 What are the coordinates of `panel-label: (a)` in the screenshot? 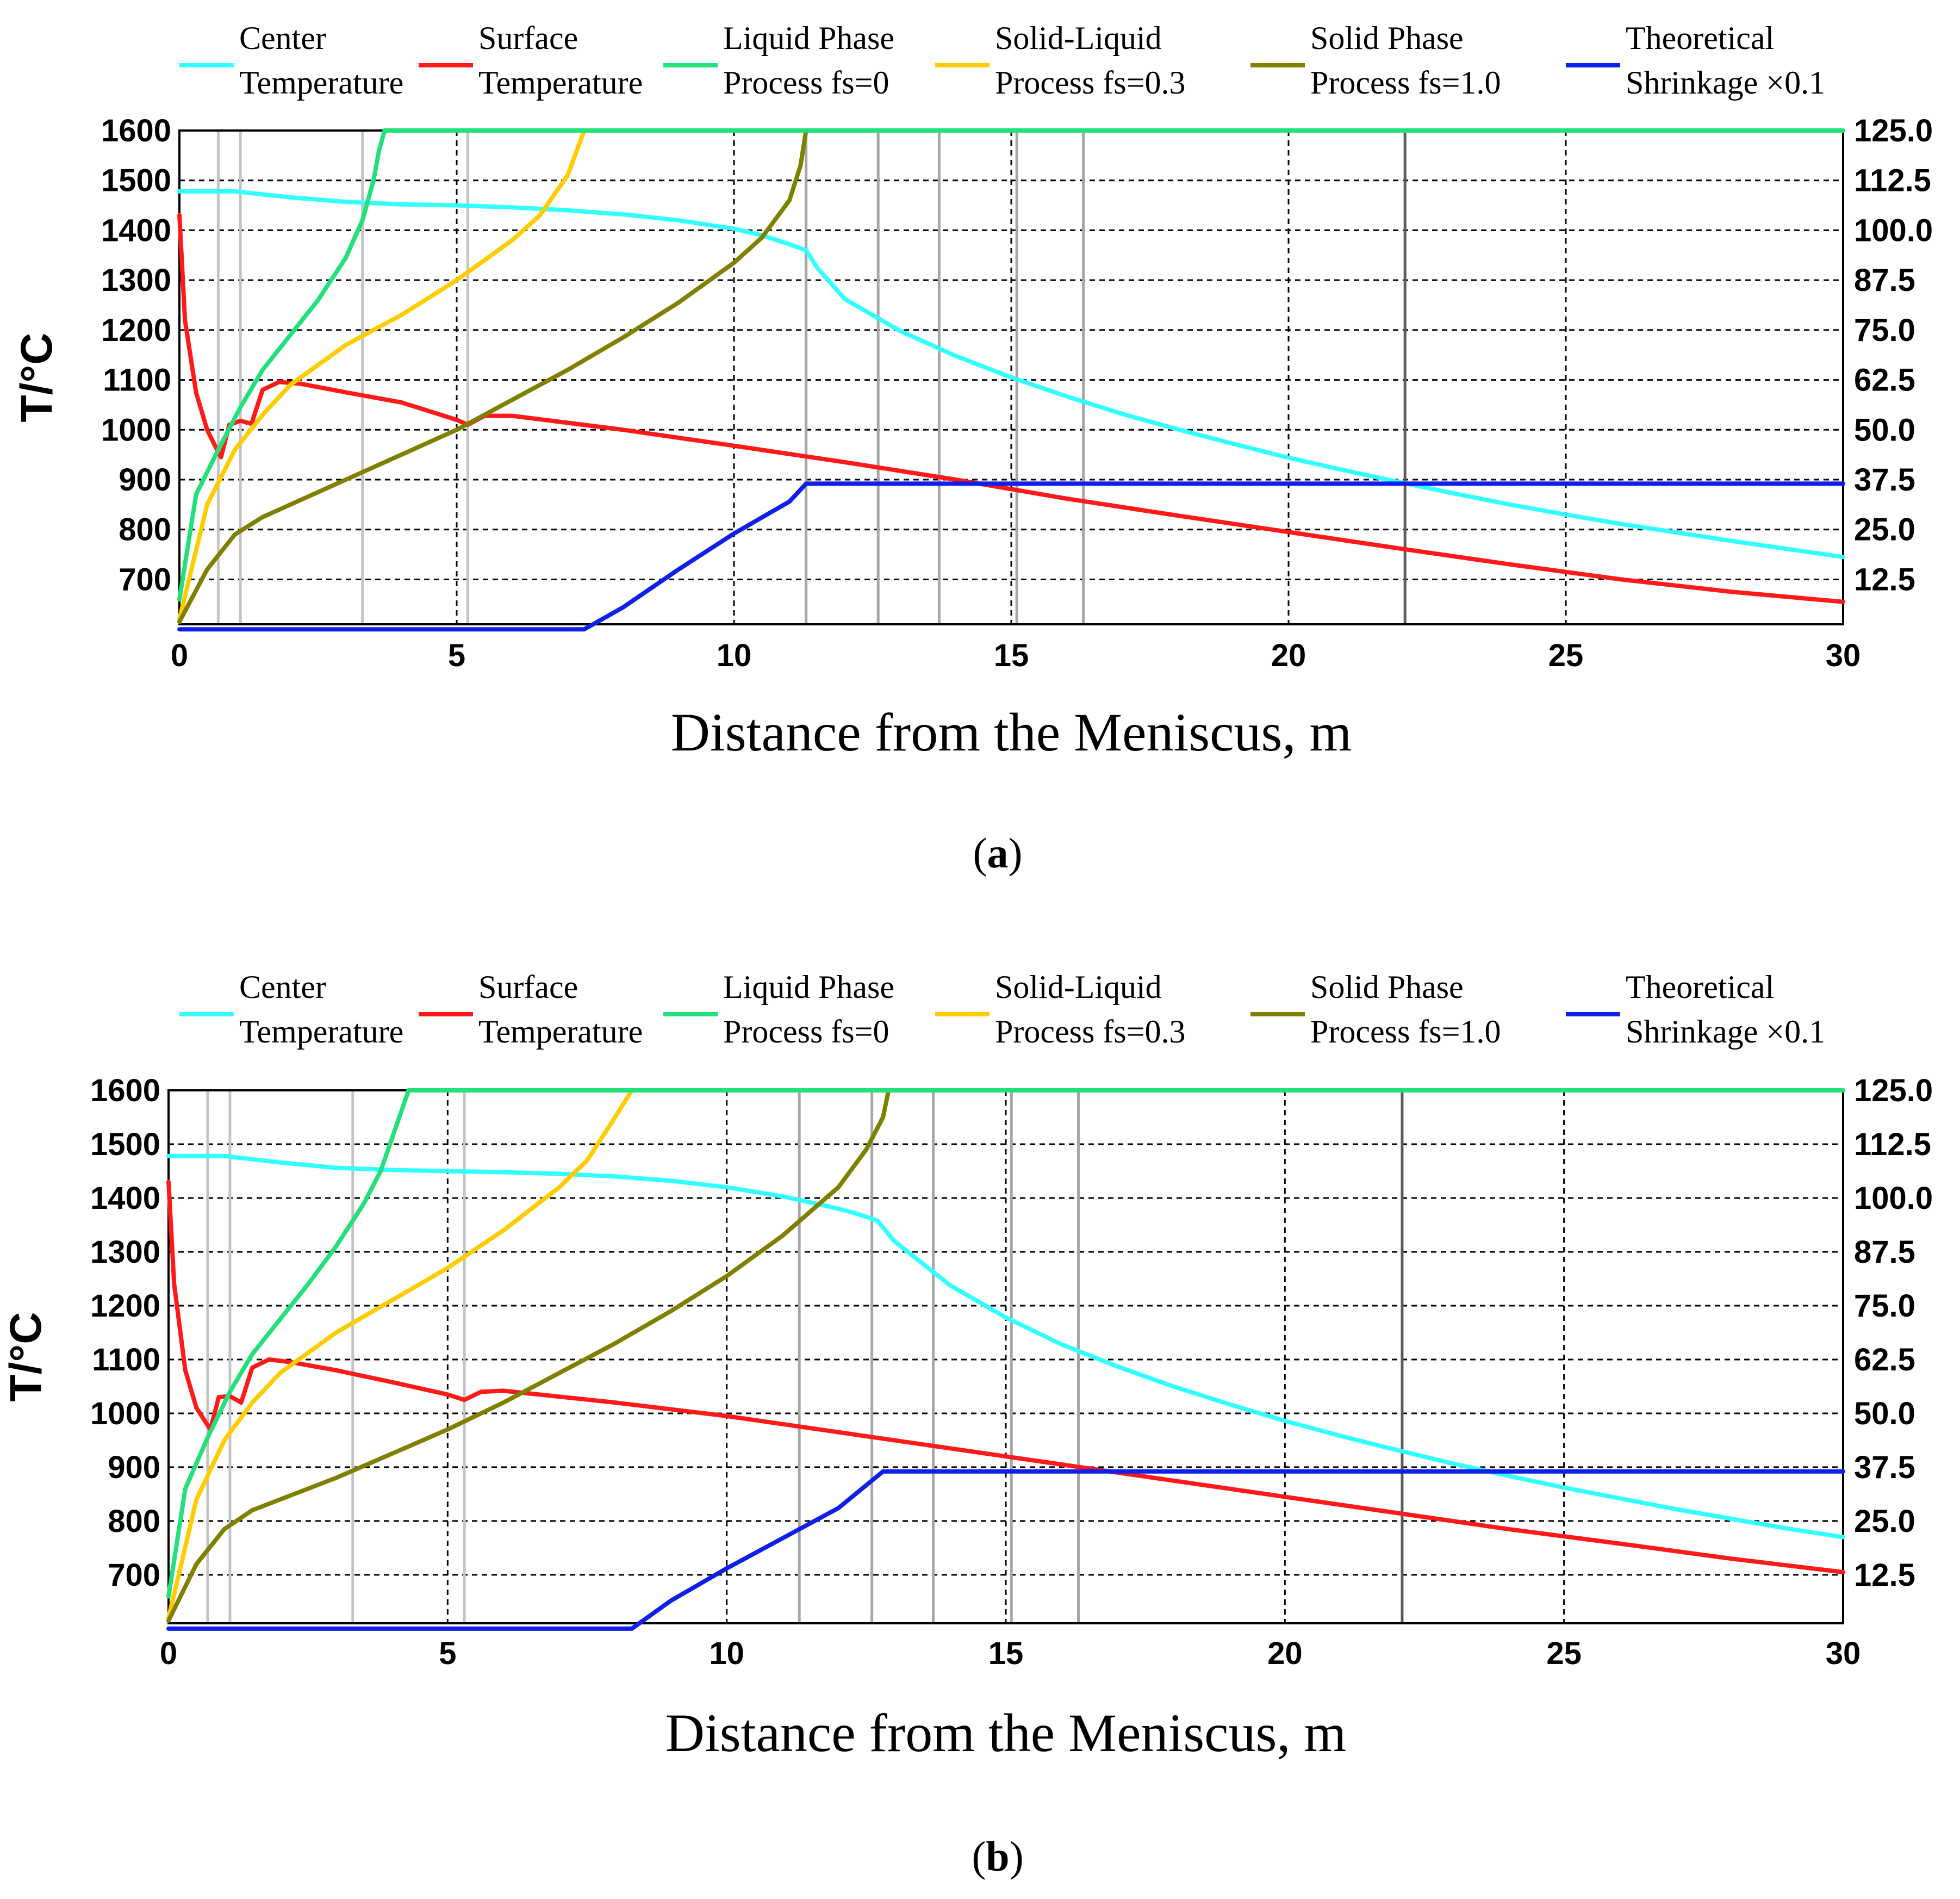 It's located at (998, 853).